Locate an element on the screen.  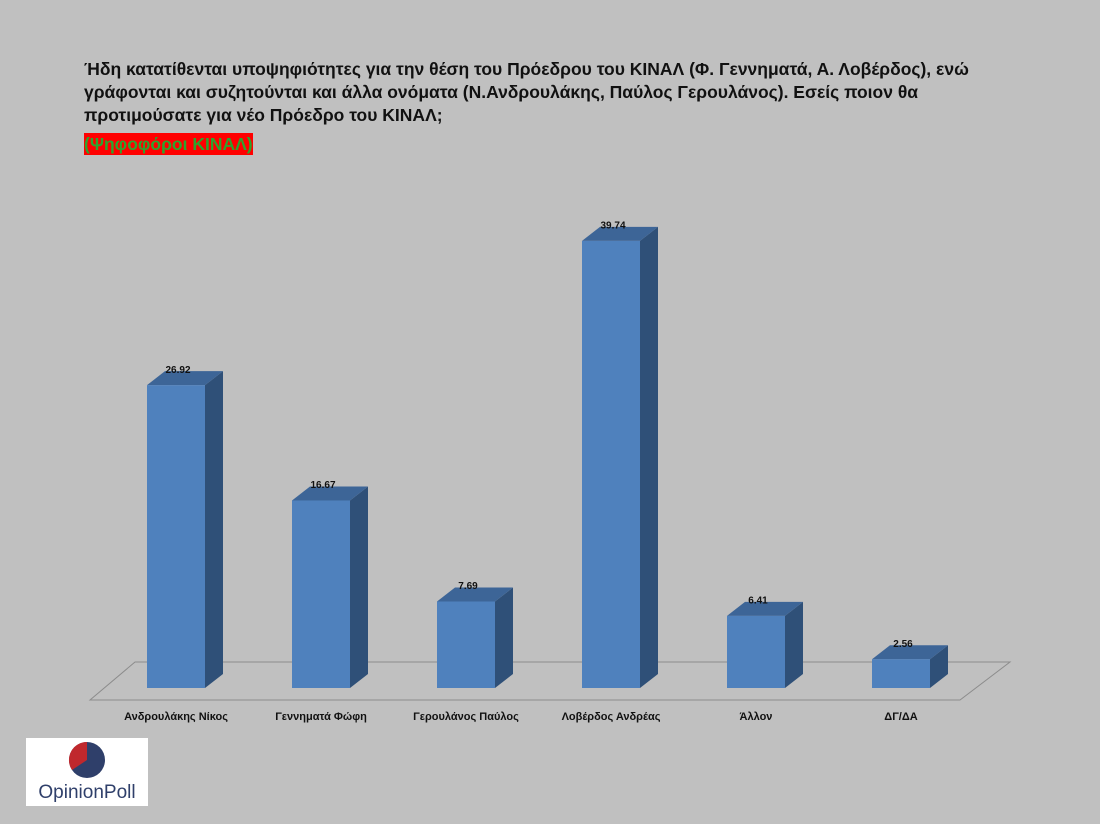
value-label: 7.69 is located at coordinates (468, 586).